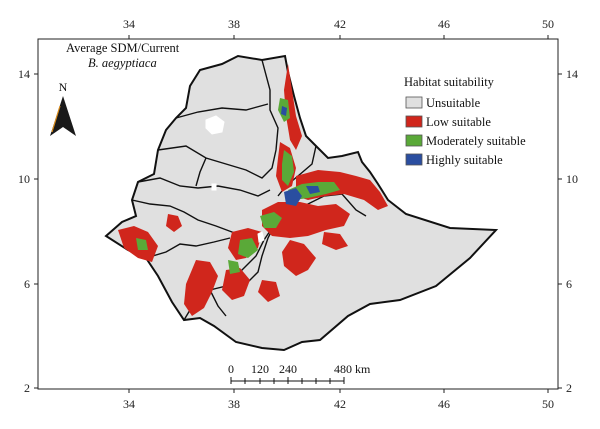  What do you see at coordinates (299, 373) in the screenshot?
I see `scale-bar: 0 120 240 480 km` at bounding box center [299, 373].